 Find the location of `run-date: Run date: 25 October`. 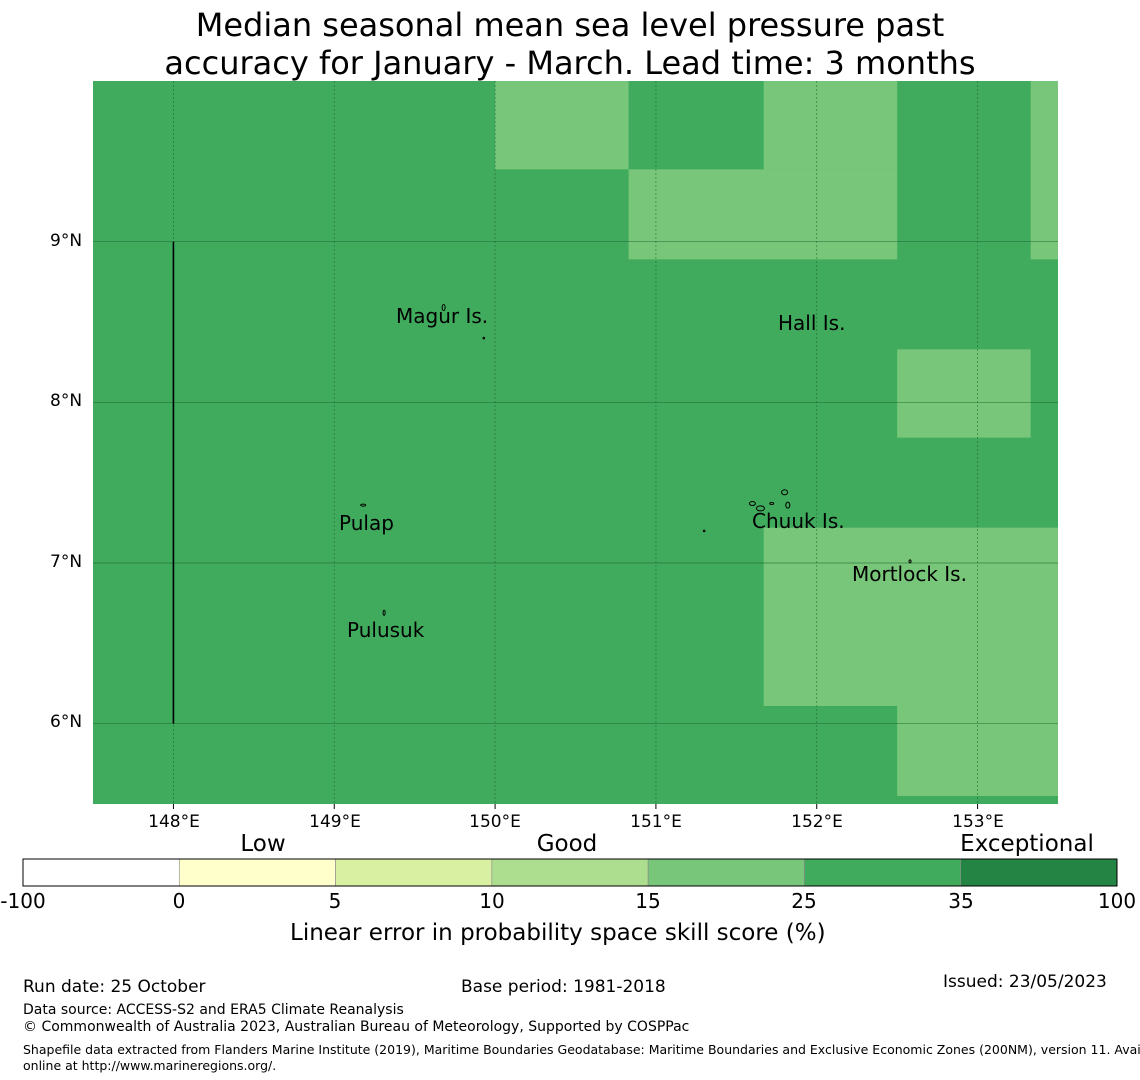

run-date: Run date: 25 October is located at coordinates (114, 987).